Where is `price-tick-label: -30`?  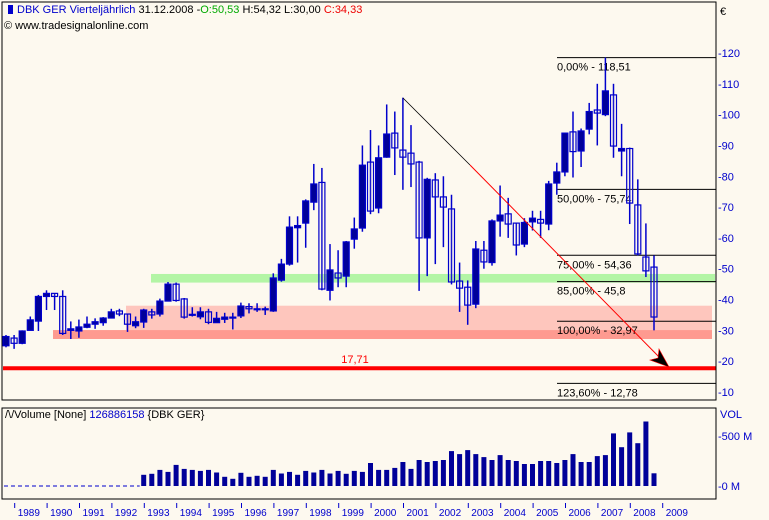
price-tick-label: -30 is located at coordinates (726, 331).